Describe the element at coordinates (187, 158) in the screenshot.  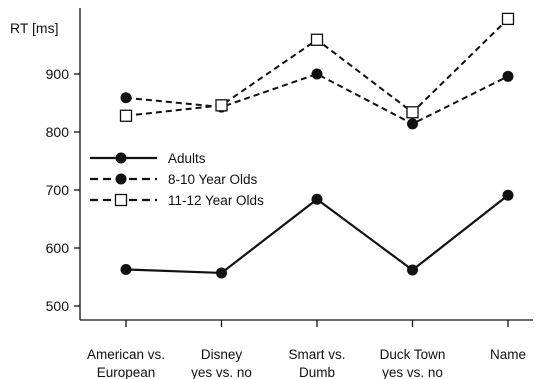
I see `legend-label: Adults` at that location.